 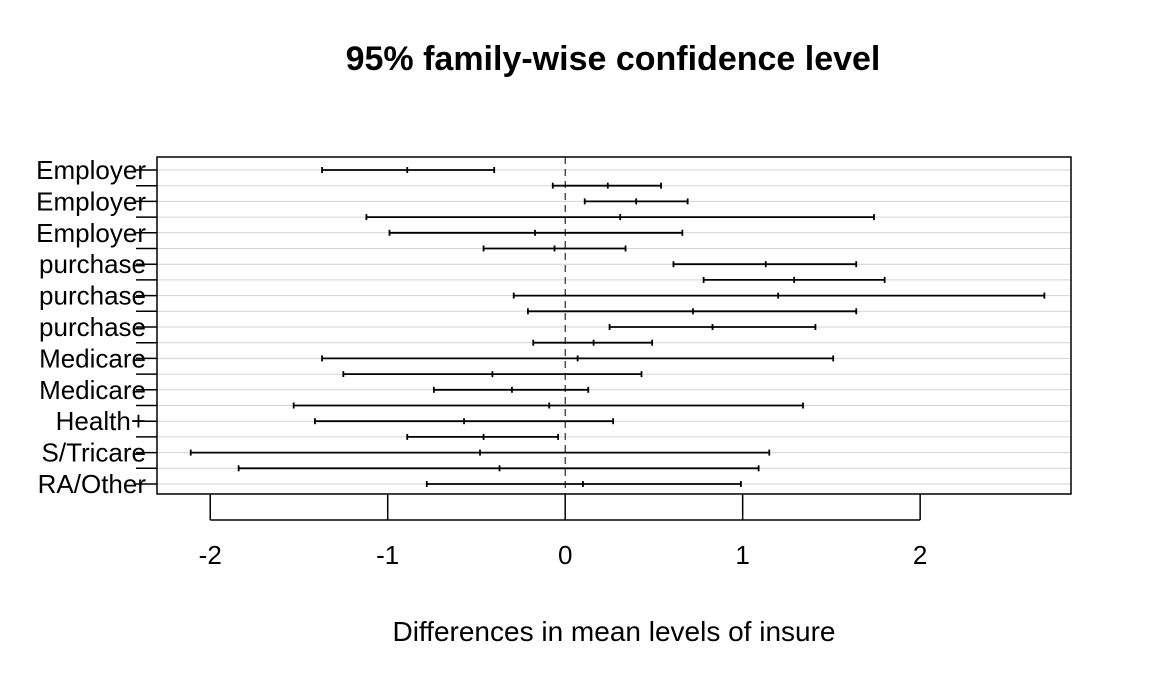 I want to click on y-category-label: RA/Other, so click(x=92, y=484).